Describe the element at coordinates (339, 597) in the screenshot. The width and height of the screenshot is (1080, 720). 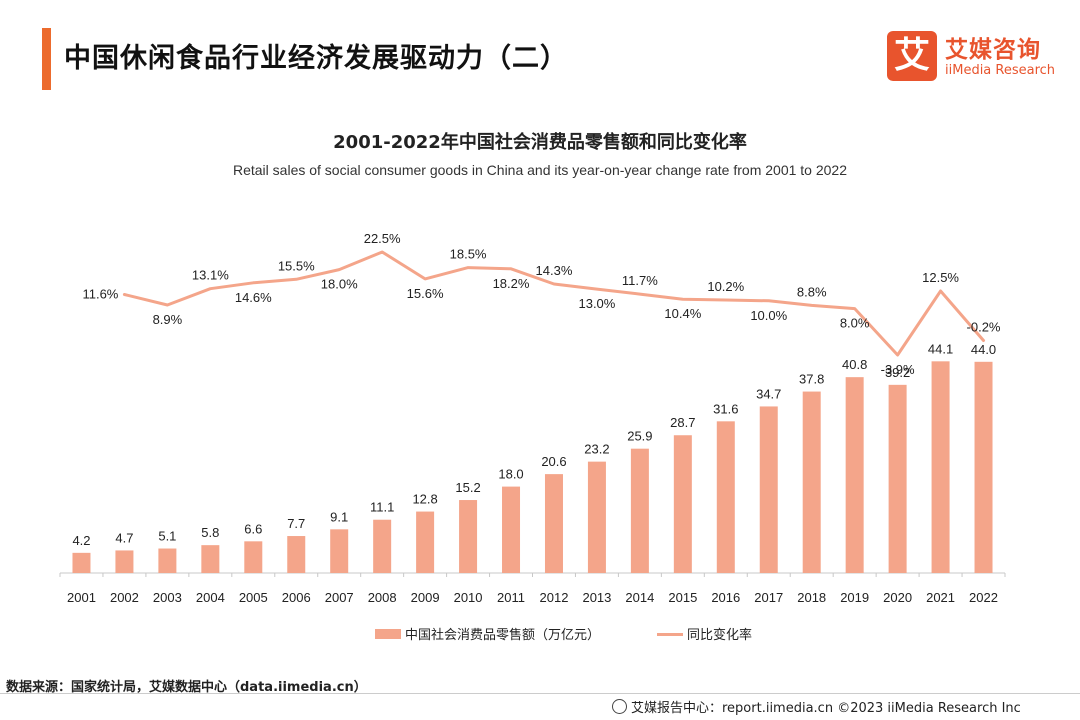
I see `x-tick-label-2007: 2007` at that location.